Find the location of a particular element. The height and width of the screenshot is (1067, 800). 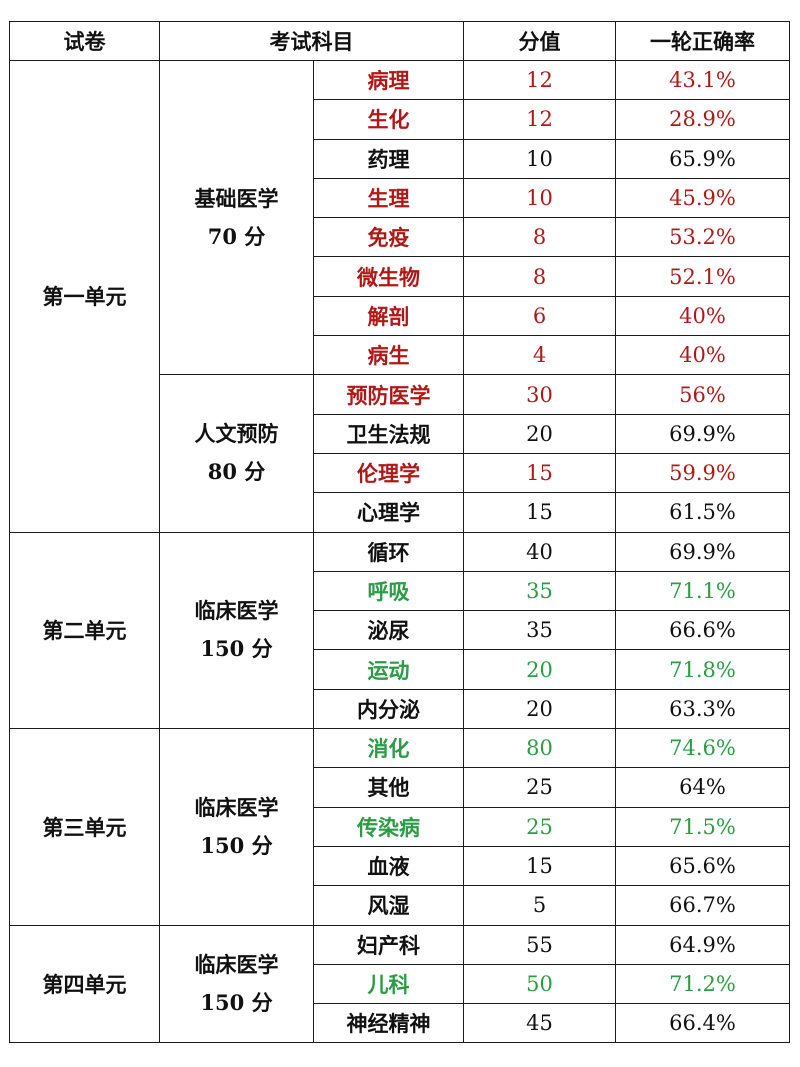

rate-value: 45.9% is located at coordinates (702, 198).